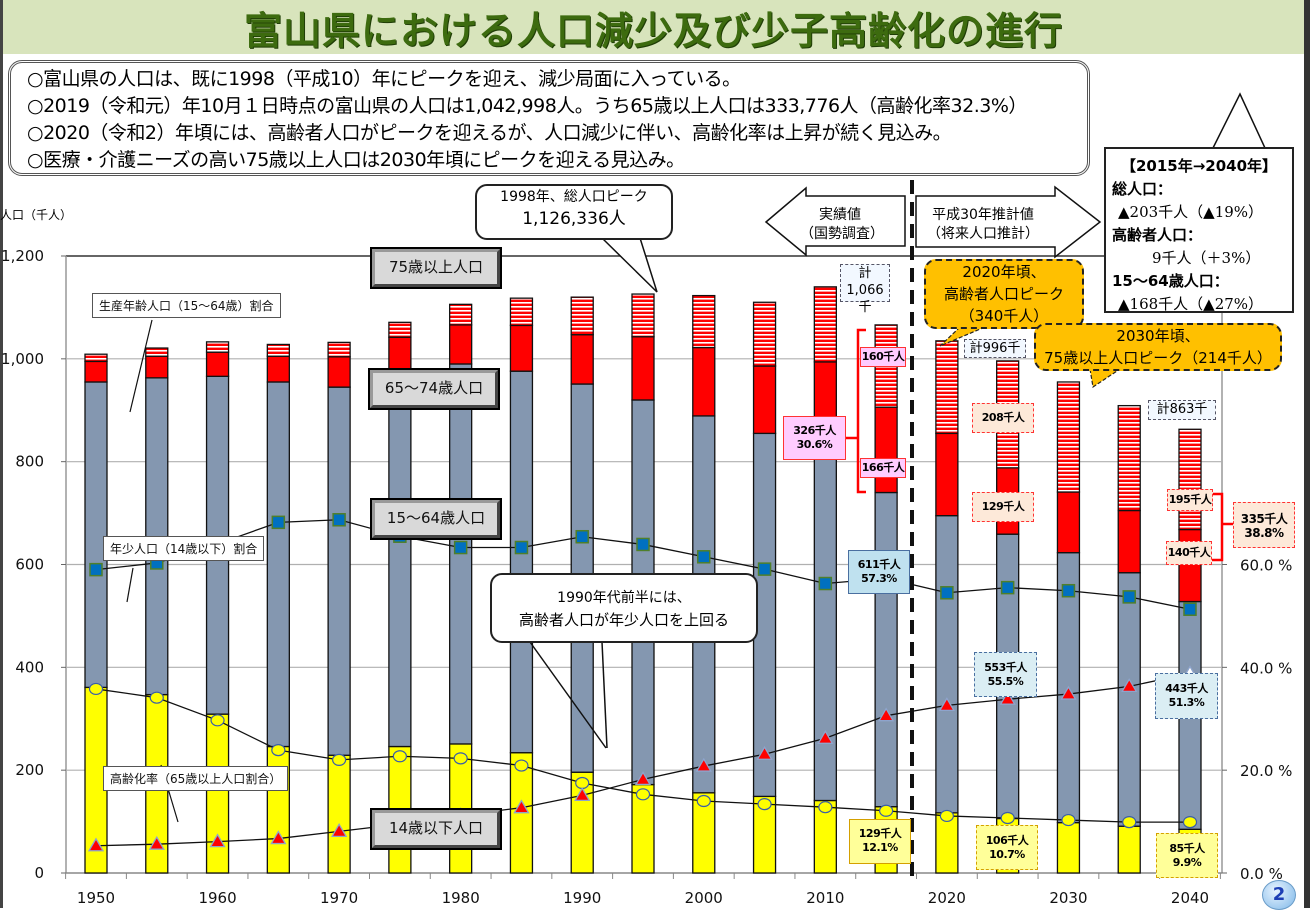 This screenshot has width=1310, height=910. What do you see at coordinates (825, 898) in the screenshot?
I see `x-tick-label: 2010` at bounding box center [825, 898].